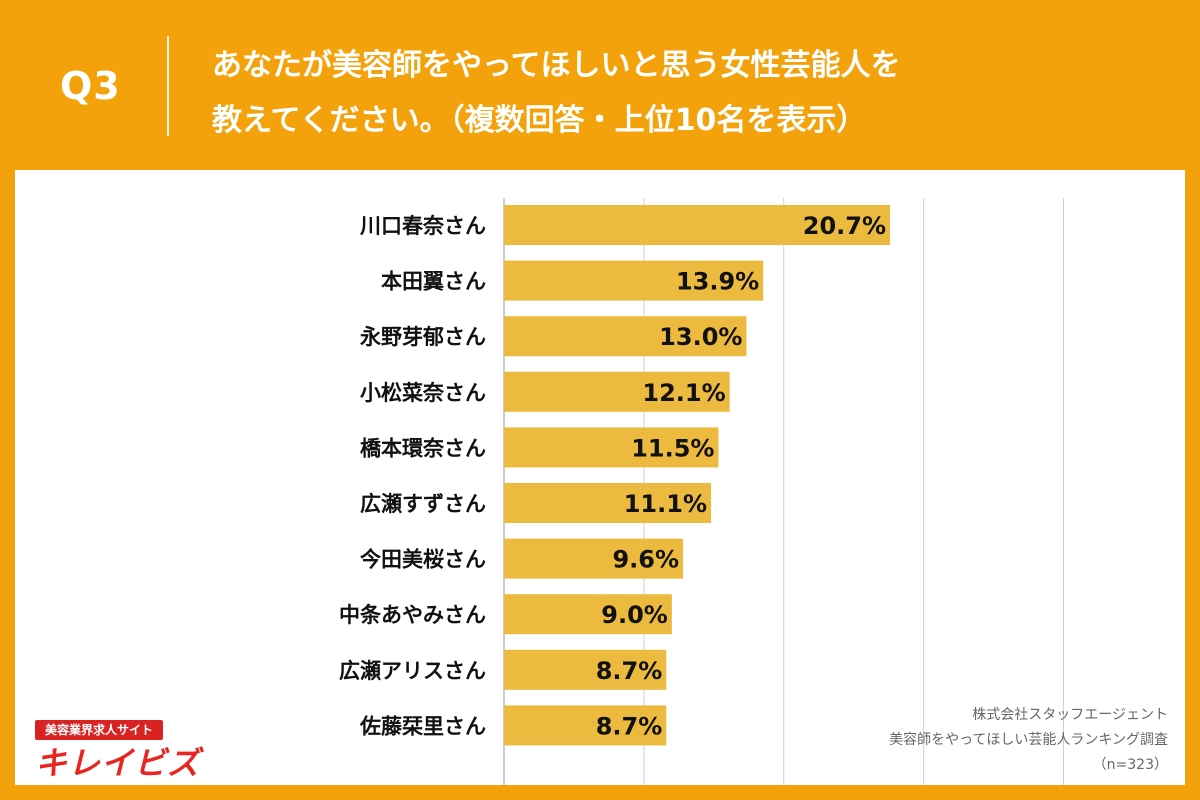 This screenshot has width=1200, height=800. Describe the element at coordinates (717, 282) in the screenshot. I see `value-label: 13.9%` at that location.